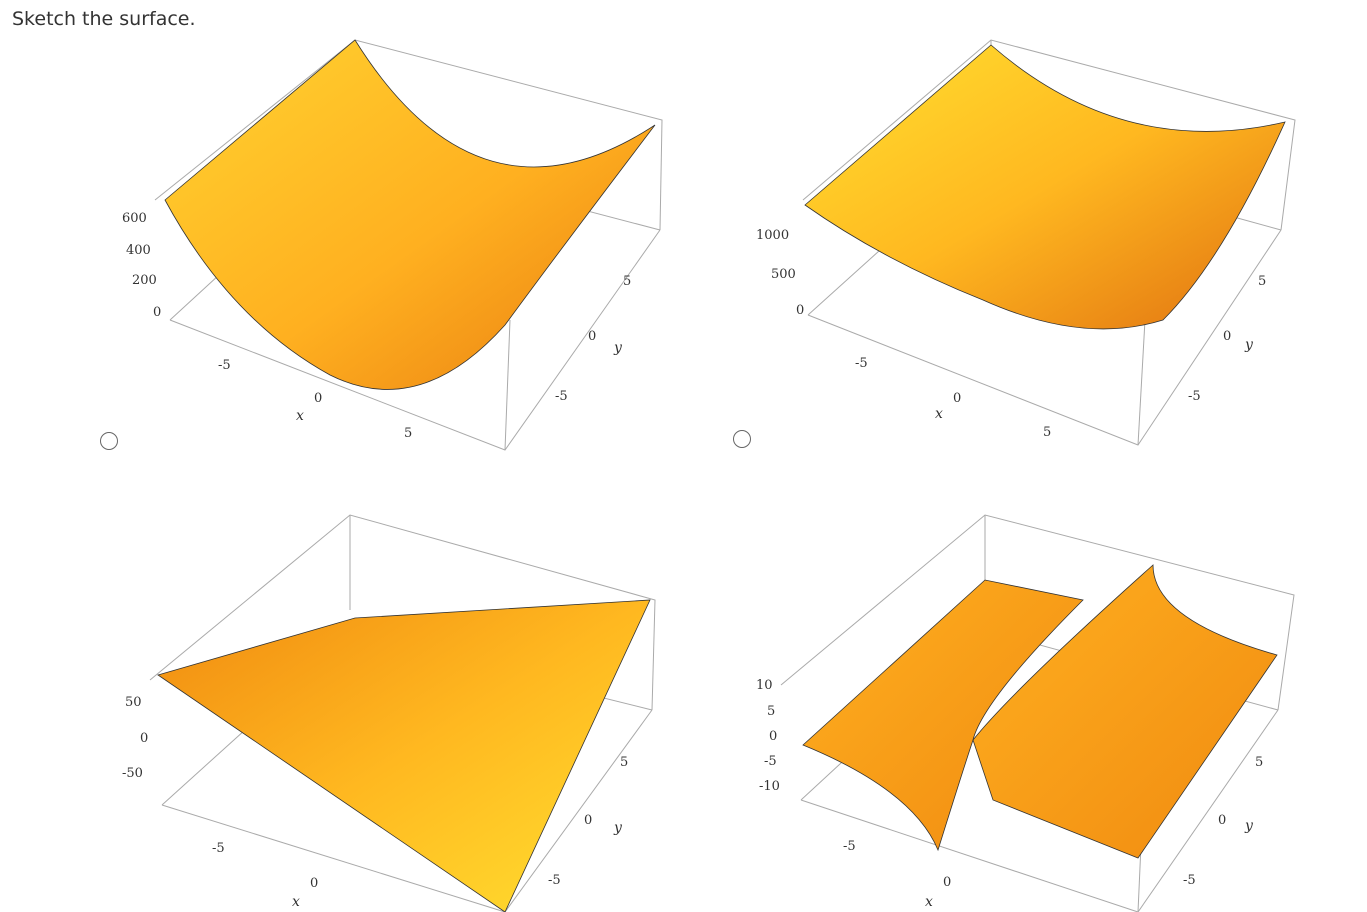  Describe the element at coordinates (104, 19) in the screenshot. I see `question-prompt: Sketch the surface.` at that location.